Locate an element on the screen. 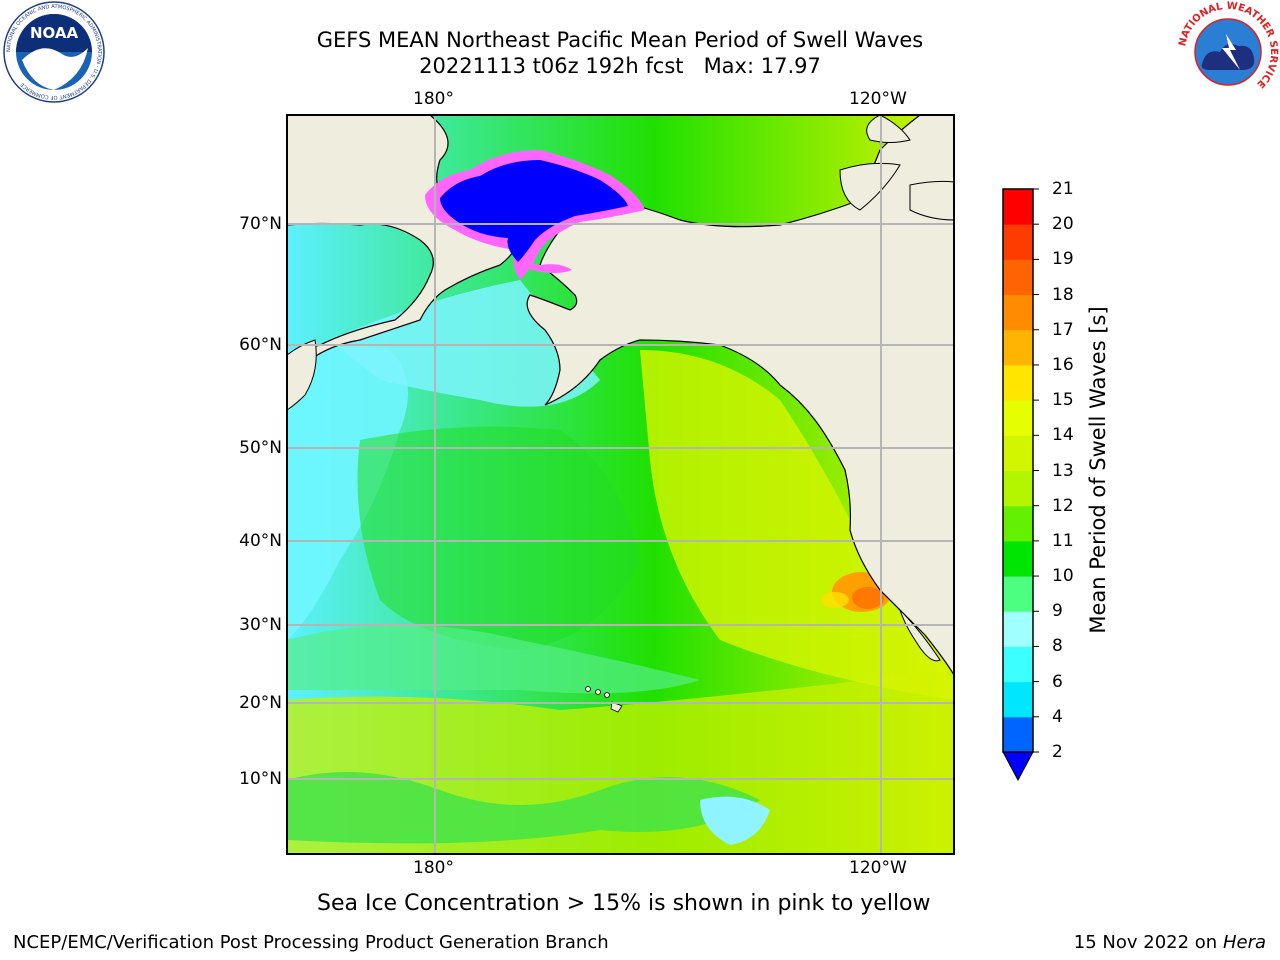 The width and height of the screenshot is (1280, 960). colorbar-tick-label: 14 is located at coordinates (1063, 435).